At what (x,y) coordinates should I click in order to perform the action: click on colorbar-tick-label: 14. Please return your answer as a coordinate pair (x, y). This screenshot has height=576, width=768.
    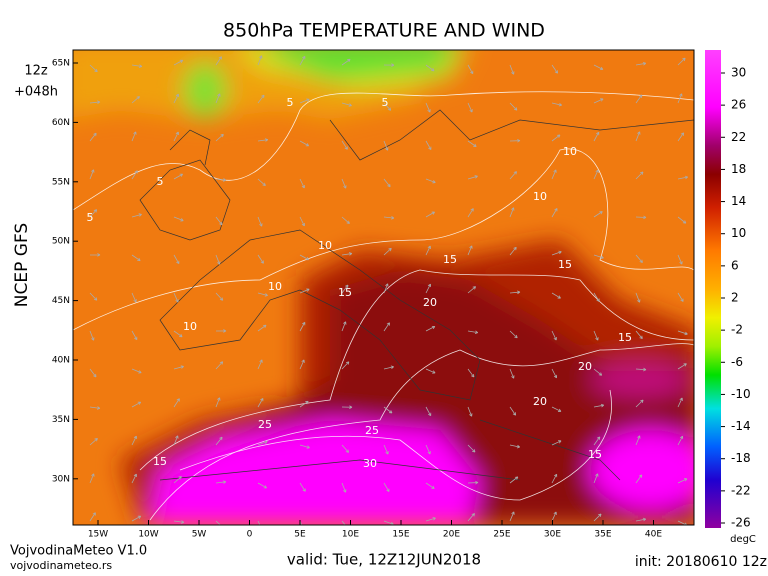
    Looking at the image, I should click on (738, 201).